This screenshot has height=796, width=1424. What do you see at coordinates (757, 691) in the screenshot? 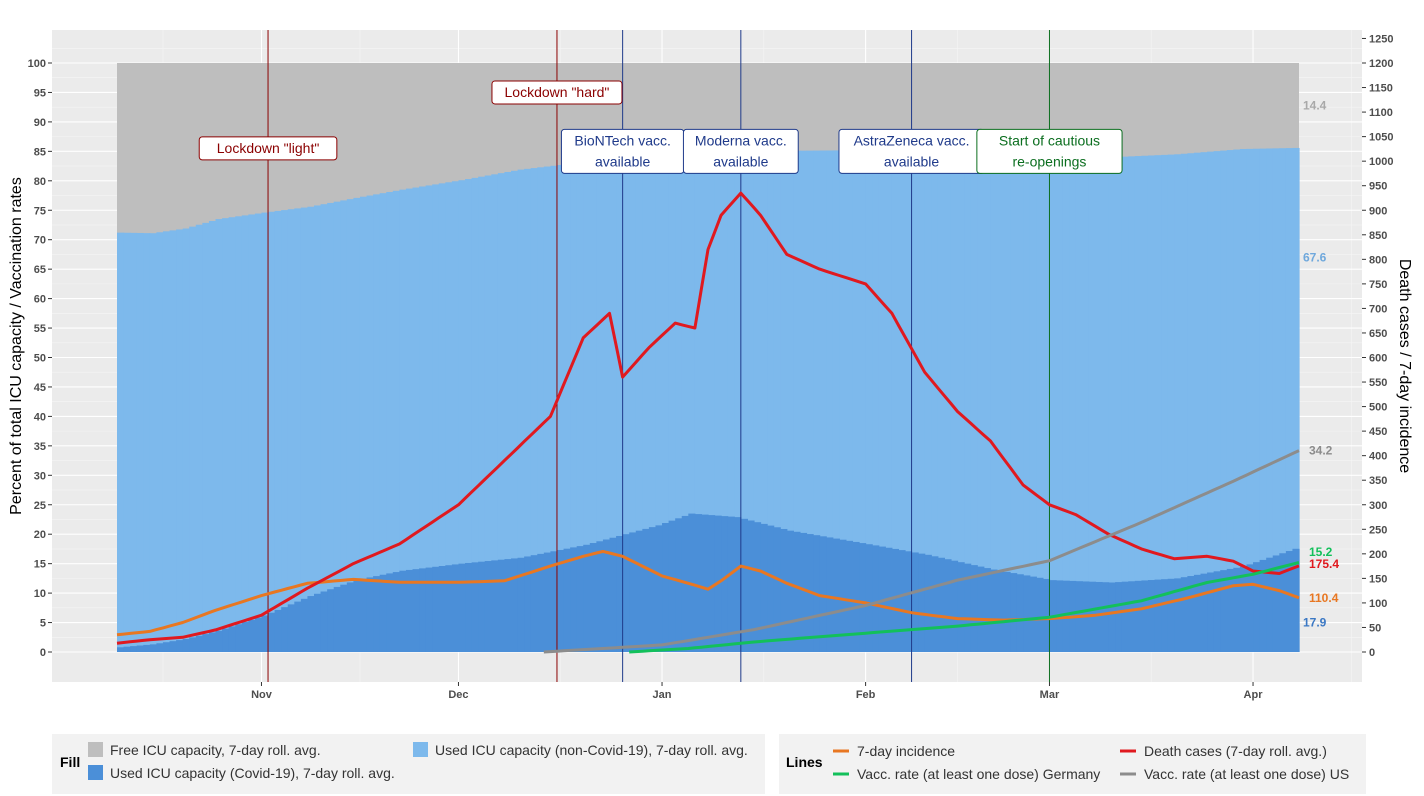
I see `x-axis: Nov Dec Jan Feb Mar Apr` at bounding box center [757, 691].